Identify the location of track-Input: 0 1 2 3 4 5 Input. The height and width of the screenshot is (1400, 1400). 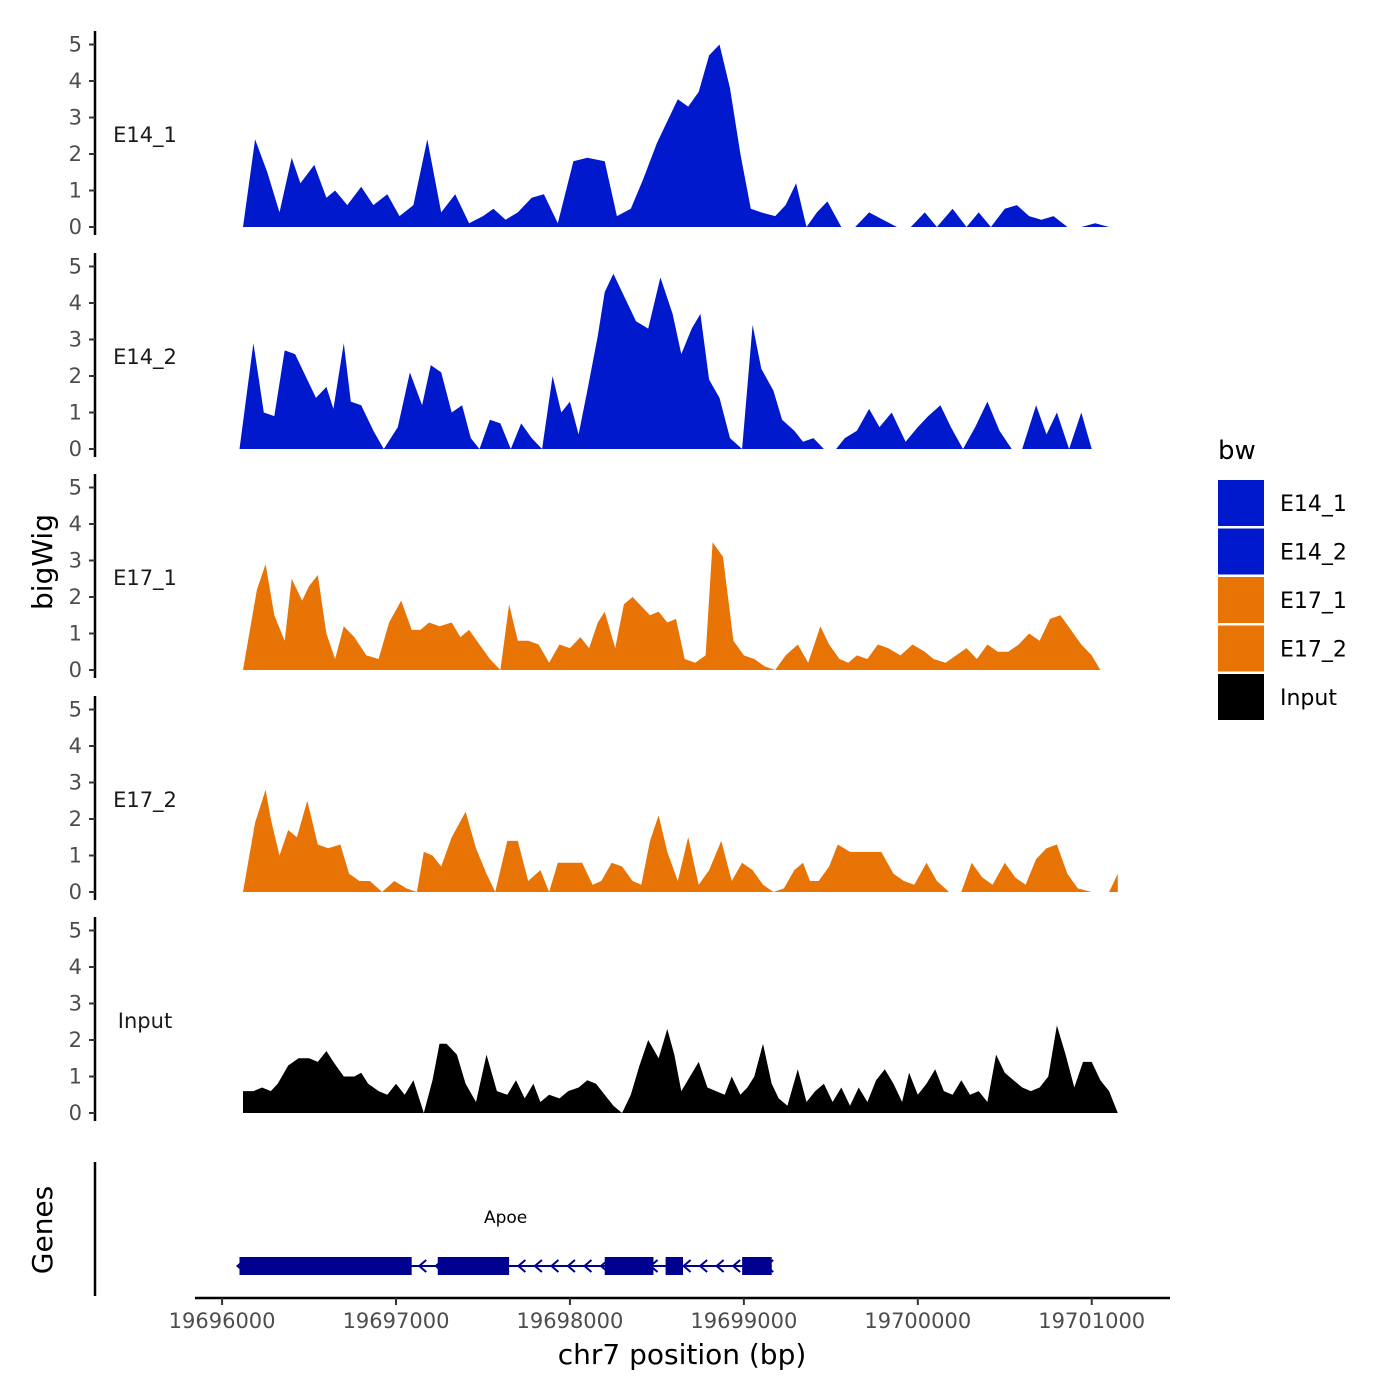
(593, 1021).